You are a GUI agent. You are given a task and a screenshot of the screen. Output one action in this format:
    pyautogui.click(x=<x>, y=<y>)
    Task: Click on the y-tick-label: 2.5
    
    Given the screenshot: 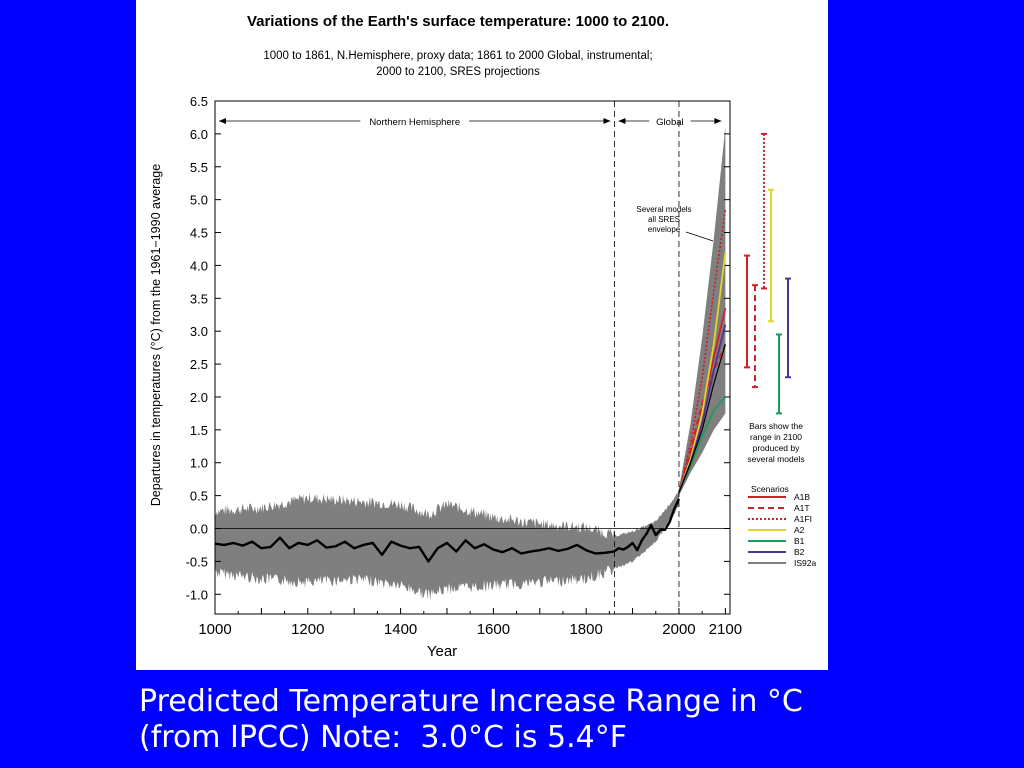 What is the action you would take?
    pyautogui.click(x=199, y=364)
    